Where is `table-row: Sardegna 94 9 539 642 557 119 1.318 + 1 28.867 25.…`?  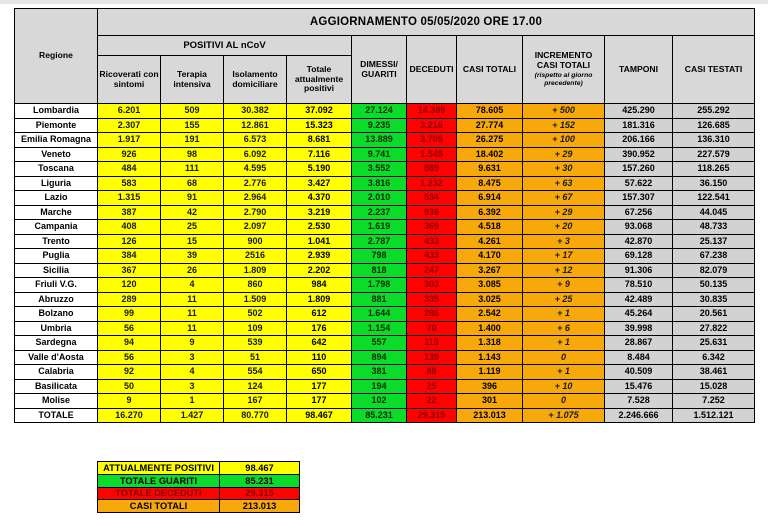 table-row: Sardegna 94 9 539 642 557 119 1.318 + 1 28.867 25.… is located at coordinates (385, 343).